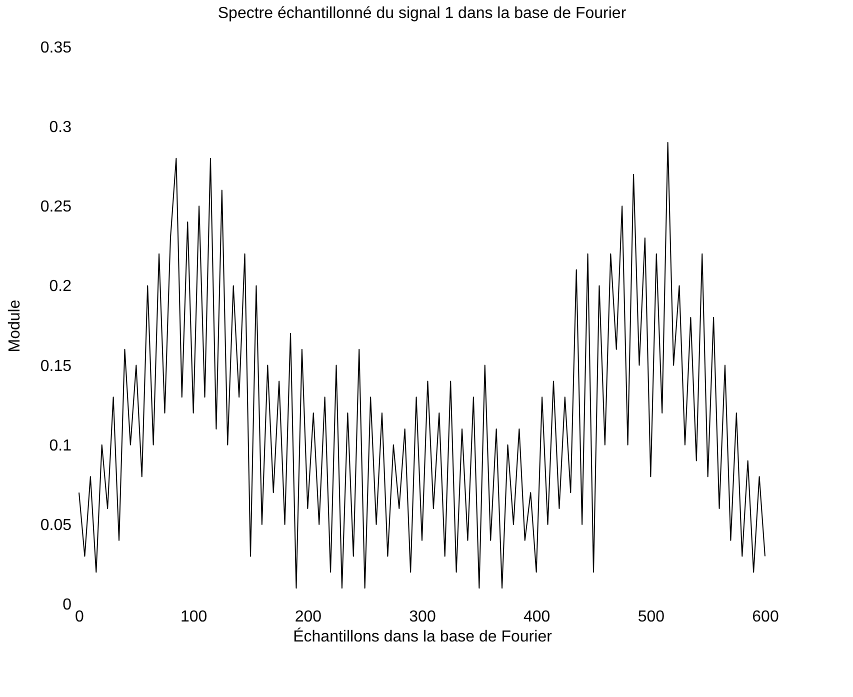 The image size is (853, 697). What do you see at coordinates (194, 617) in the screenshot?
I see `x-tick-label: 100` at bounding box center [194, 617].